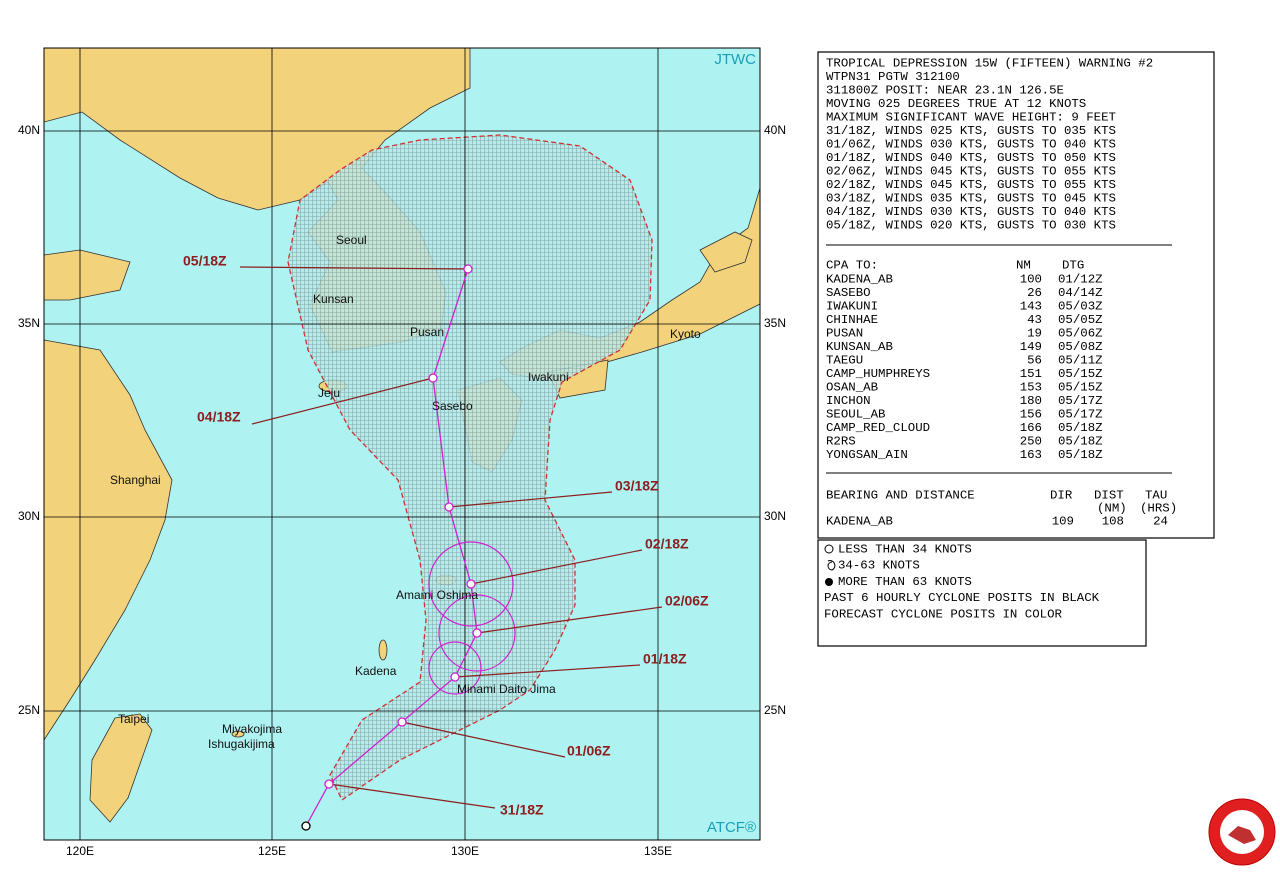 The height and width of the screenshot is (890, 1280). What do you see at coordinates (241, 744) in the screenshot?
I see `place-label: Ishugakijima` at bounding box center [241, 744].